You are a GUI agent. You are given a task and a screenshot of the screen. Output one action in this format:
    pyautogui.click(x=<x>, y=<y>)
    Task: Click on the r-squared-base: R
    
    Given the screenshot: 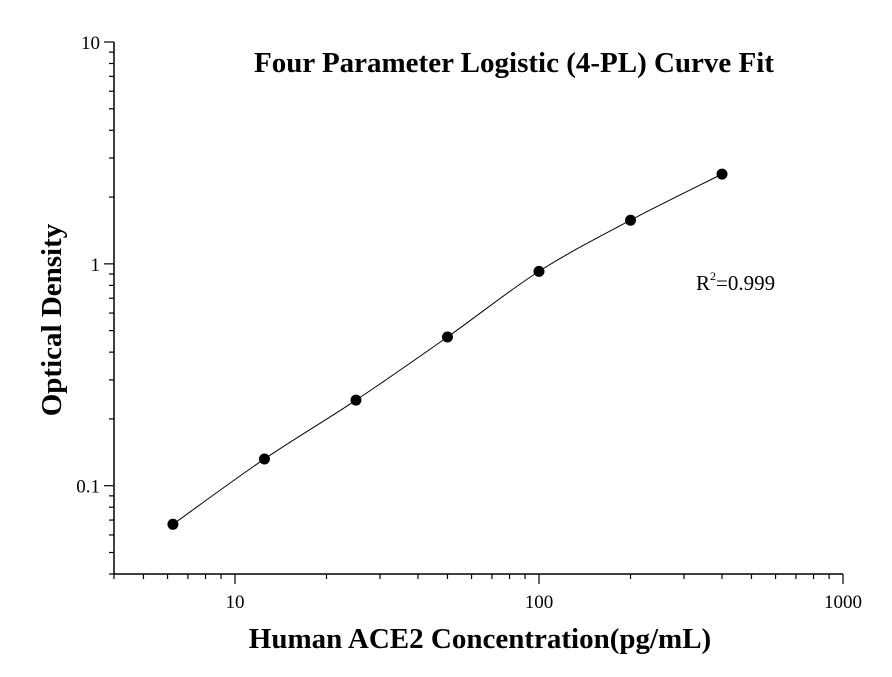 What is the action you would take?
    pyautogui.click(x=703, y=283)
    